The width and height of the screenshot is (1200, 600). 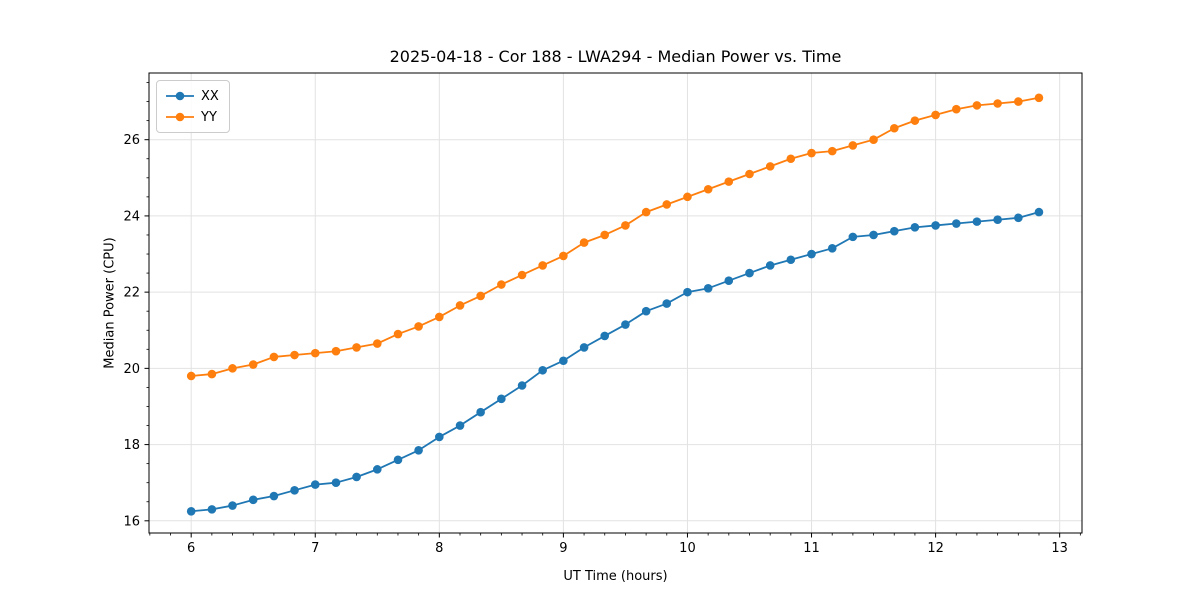 What do you see at coordinates (209, 117) in the screenshot?
I see `legend-label: YY` at bounding box center [209, 117].